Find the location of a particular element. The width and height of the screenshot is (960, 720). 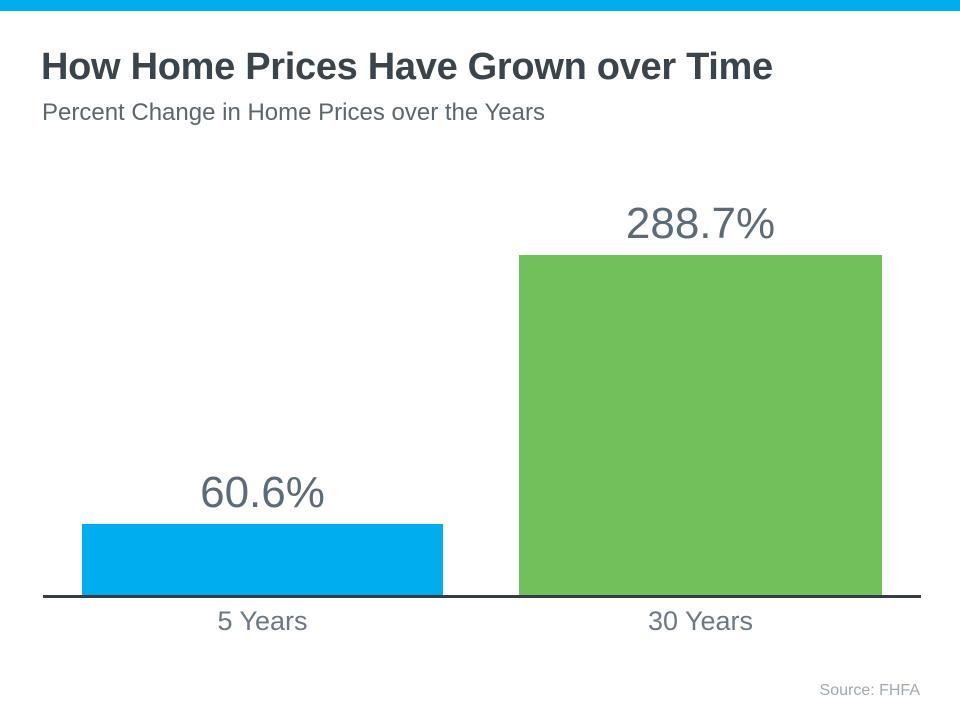

bar-value-label-5-years: 60.6% is located at coordinates (262, 493).